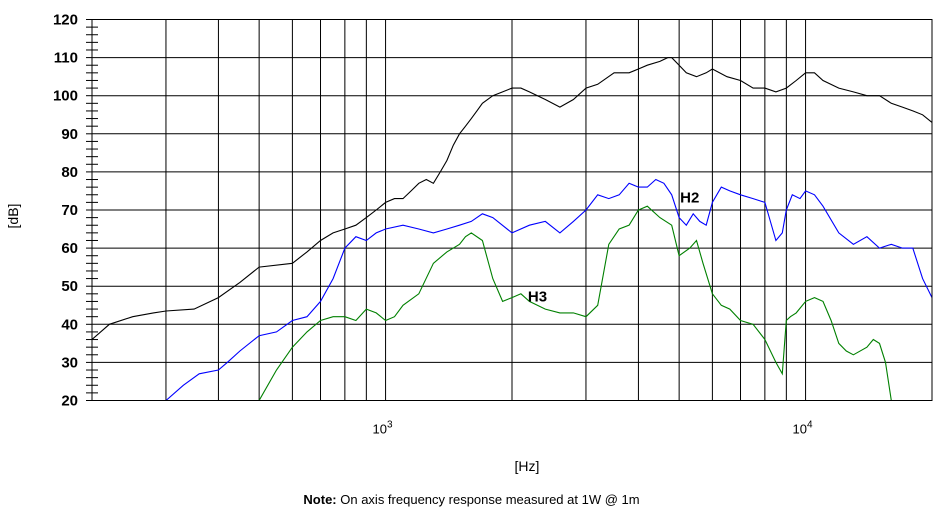 The height and width of the screenshot is (518, 943). What do you see at coordinates (69, 210) in the screenshot?
I see `y-tick-label: 70` at bounding box center [69, 210].